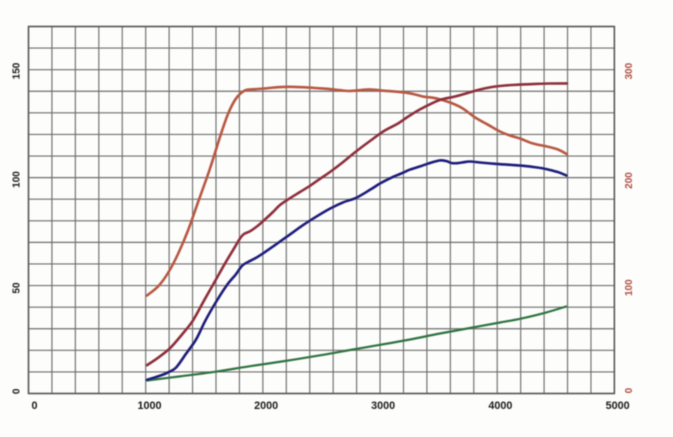 This screenshot has width=673, height=437. I want to click on svg-text: 50, so click(17, 288).